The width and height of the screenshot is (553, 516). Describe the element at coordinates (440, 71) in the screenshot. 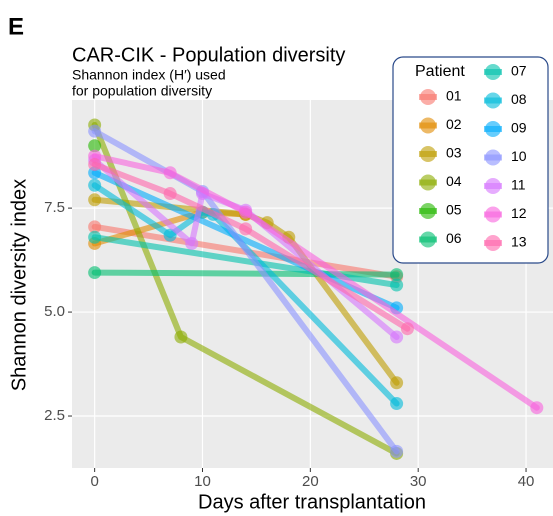

I see `legend-title: Patient` at that location.